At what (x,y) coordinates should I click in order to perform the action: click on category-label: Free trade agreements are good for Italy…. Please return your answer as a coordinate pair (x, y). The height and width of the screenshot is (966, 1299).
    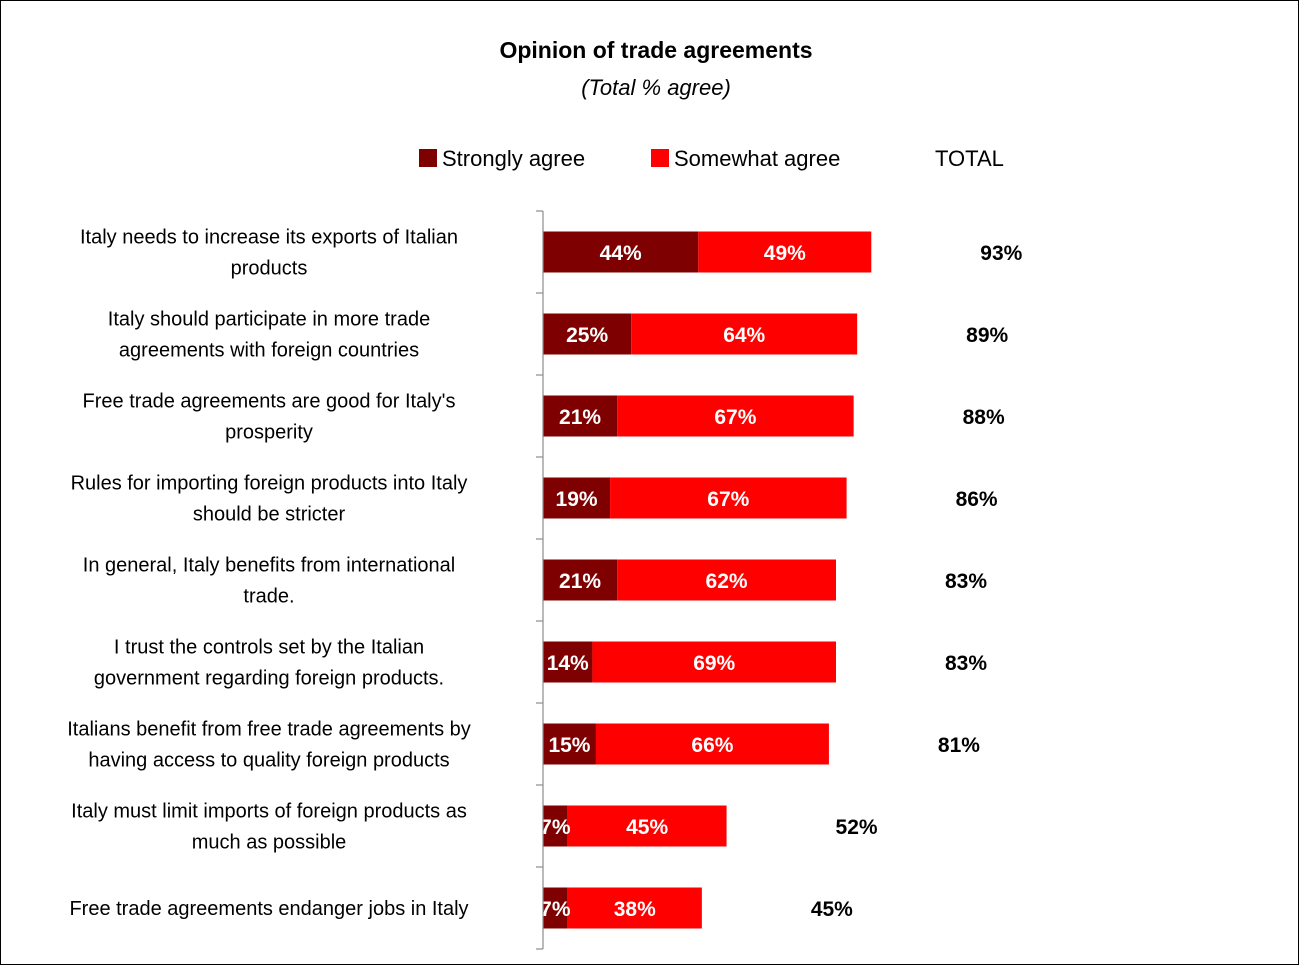
    Looking at the image, I should click on (269, 417).